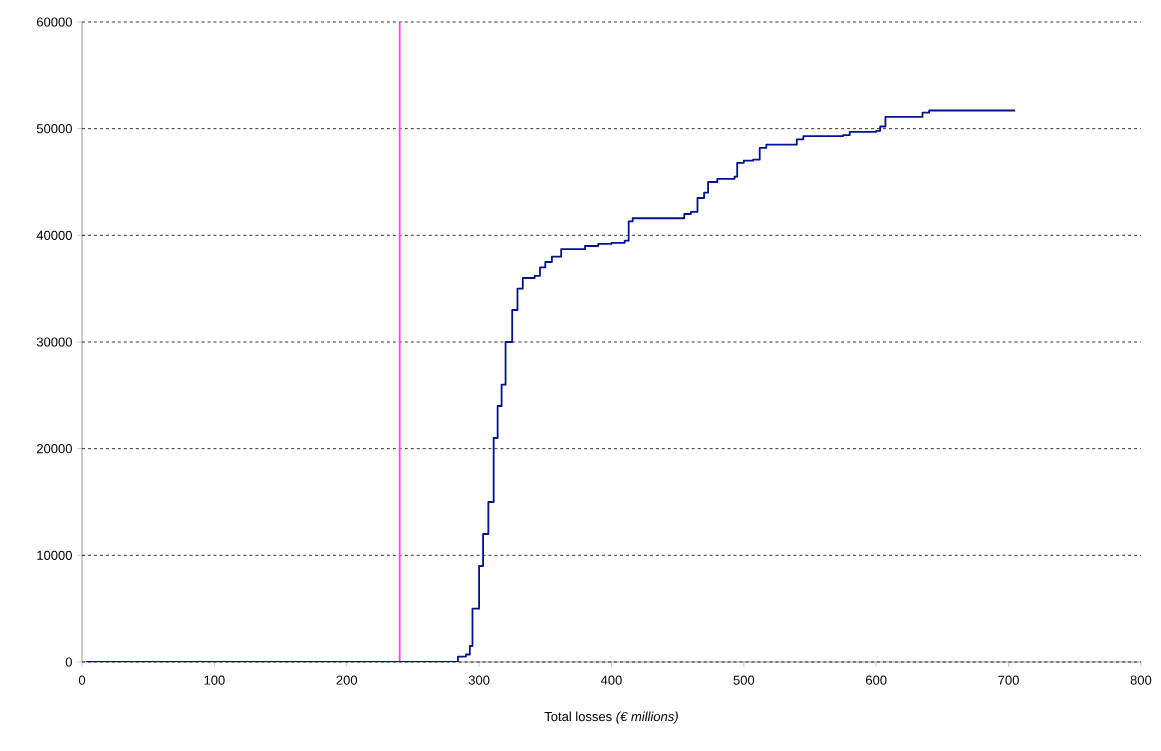  What do you see at coordinates (54, 235) in the screenshot?
I see `y-tick-label: 40000` at bounding box center [54, 235].